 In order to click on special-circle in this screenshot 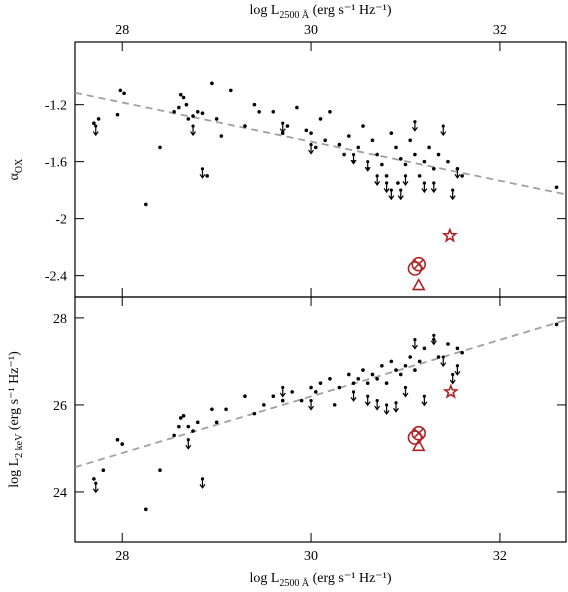, I will do `click(415, 437)`.